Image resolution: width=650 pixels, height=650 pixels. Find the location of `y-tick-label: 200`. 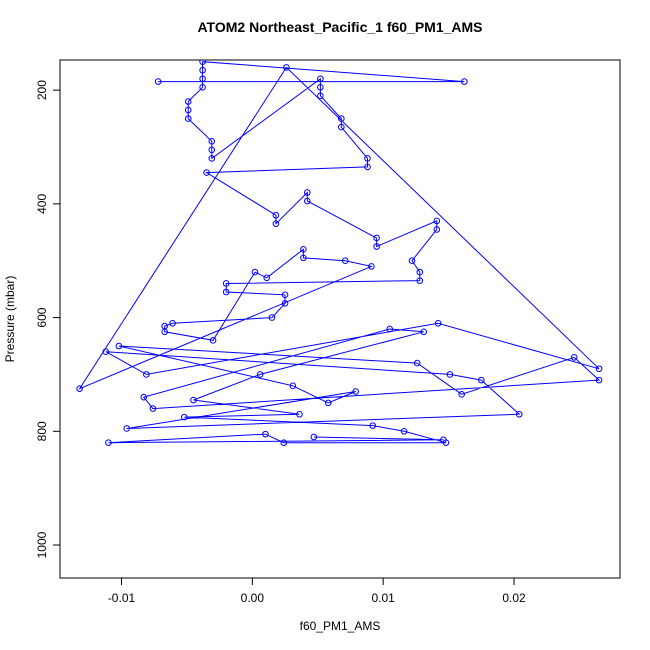

y-tick-label: 200 is located at coordinates (42, 90).